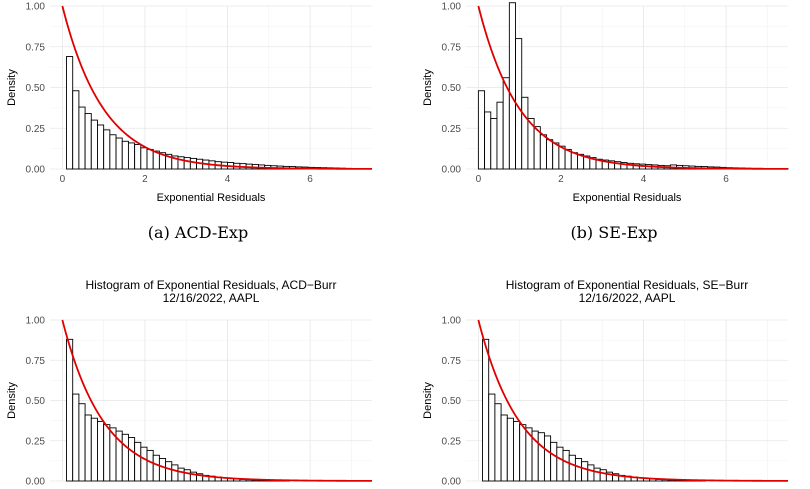 The image size is (810, 489). What do you see at coordinates (198, 232) in the screenshot?
I see `caption-a: (a) ACD-Exp` at bounding box center [198, 232].